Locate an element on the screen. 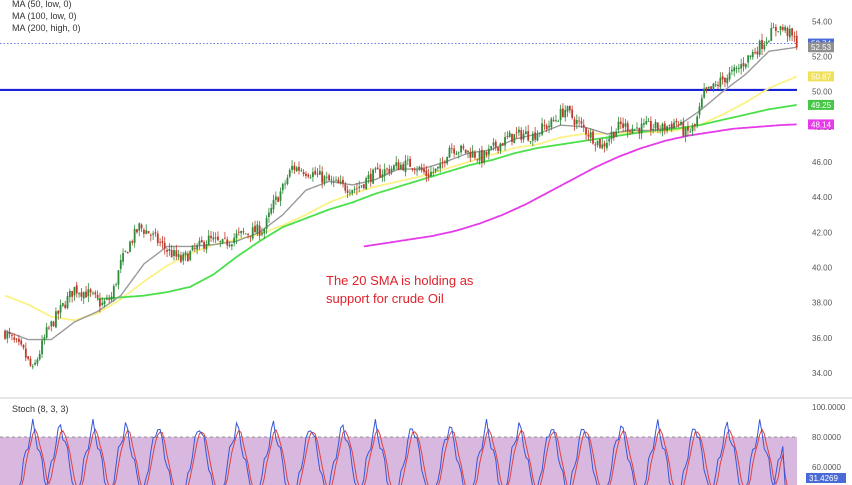 Image resolution: width=852 pixels, height=485 pixels. price-axis-tick-label: 46.00 is located at coordinates (822, 162).